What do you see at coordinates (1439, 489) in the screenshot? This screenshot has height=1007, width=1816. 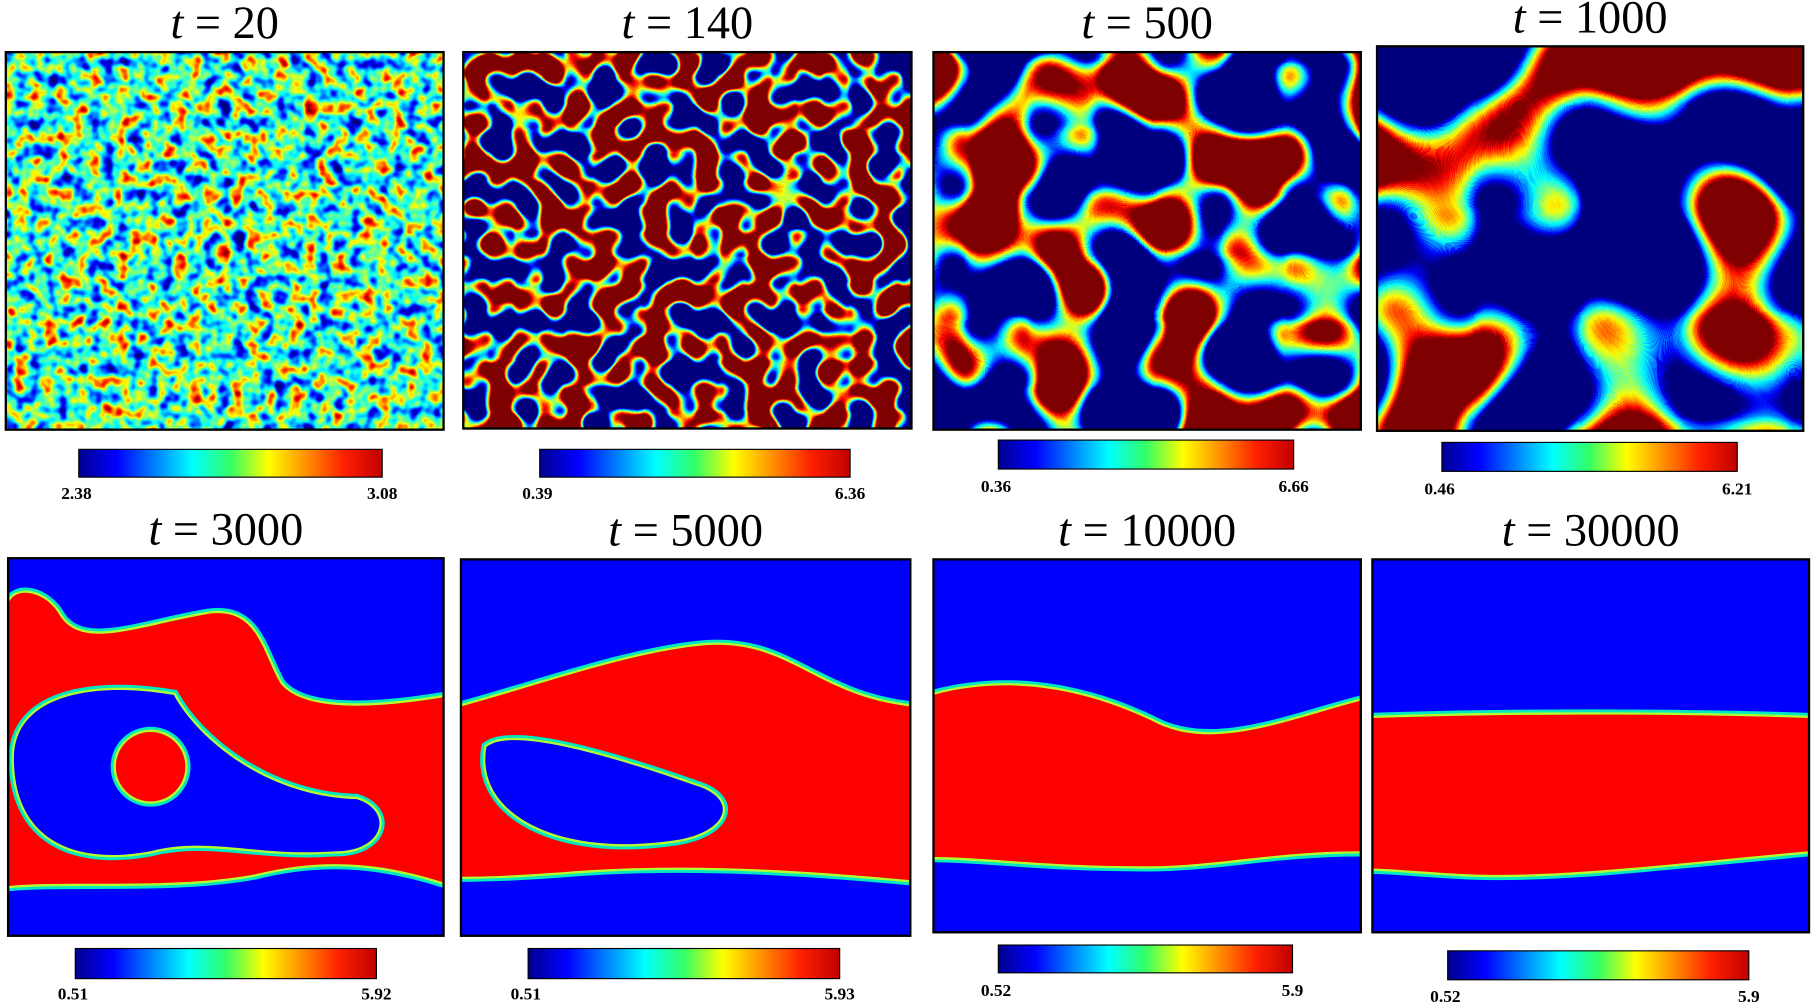 I see `colorbar-min: 0.46` at bounding box center [1439, 489].